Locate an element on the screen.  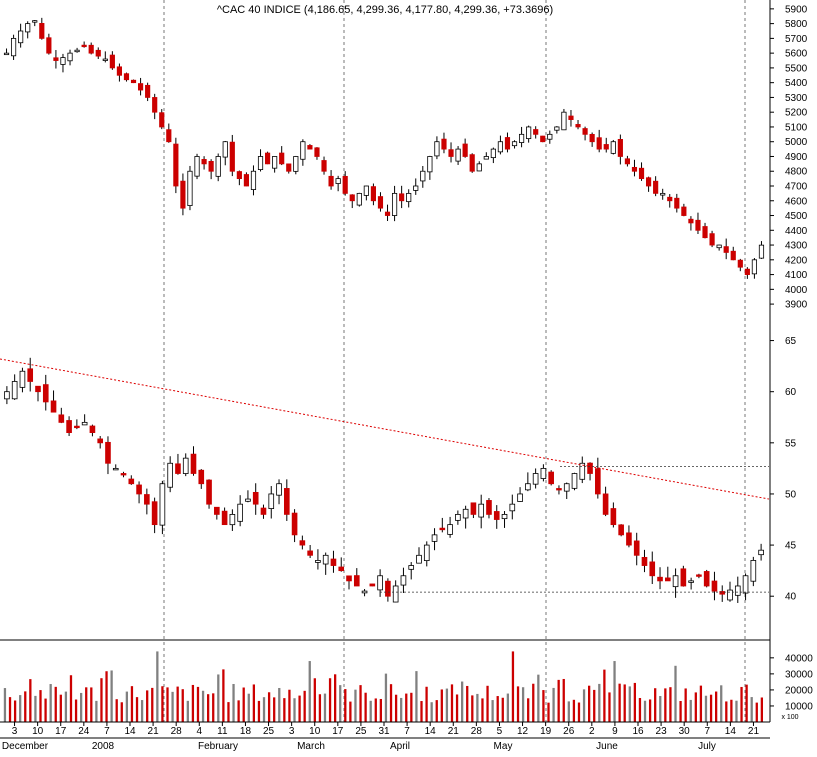
x-axis-month-label: 2008 is located at coordinates (103, 746).